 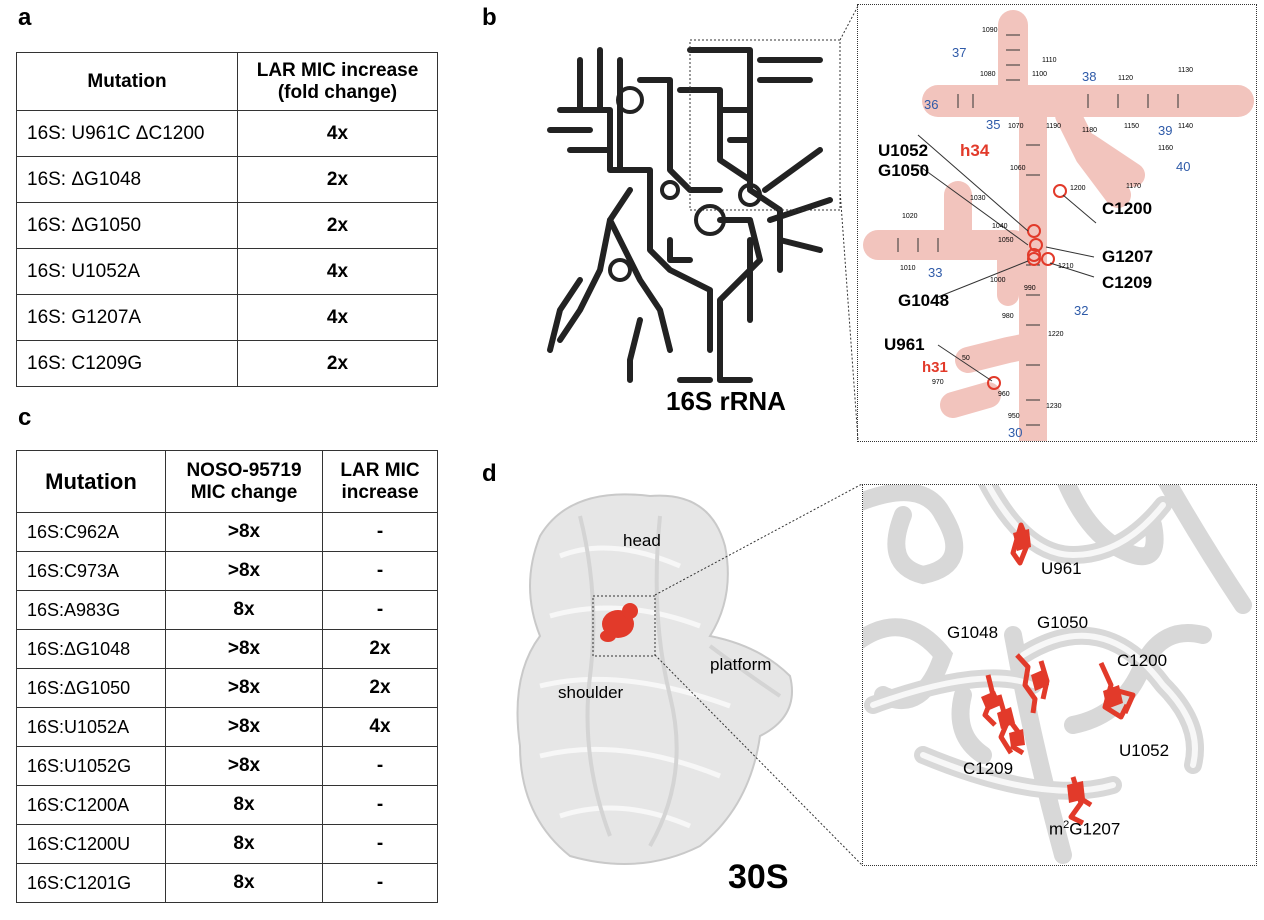 I want to click on position-number: 1060, so click(x=1018, y=168).